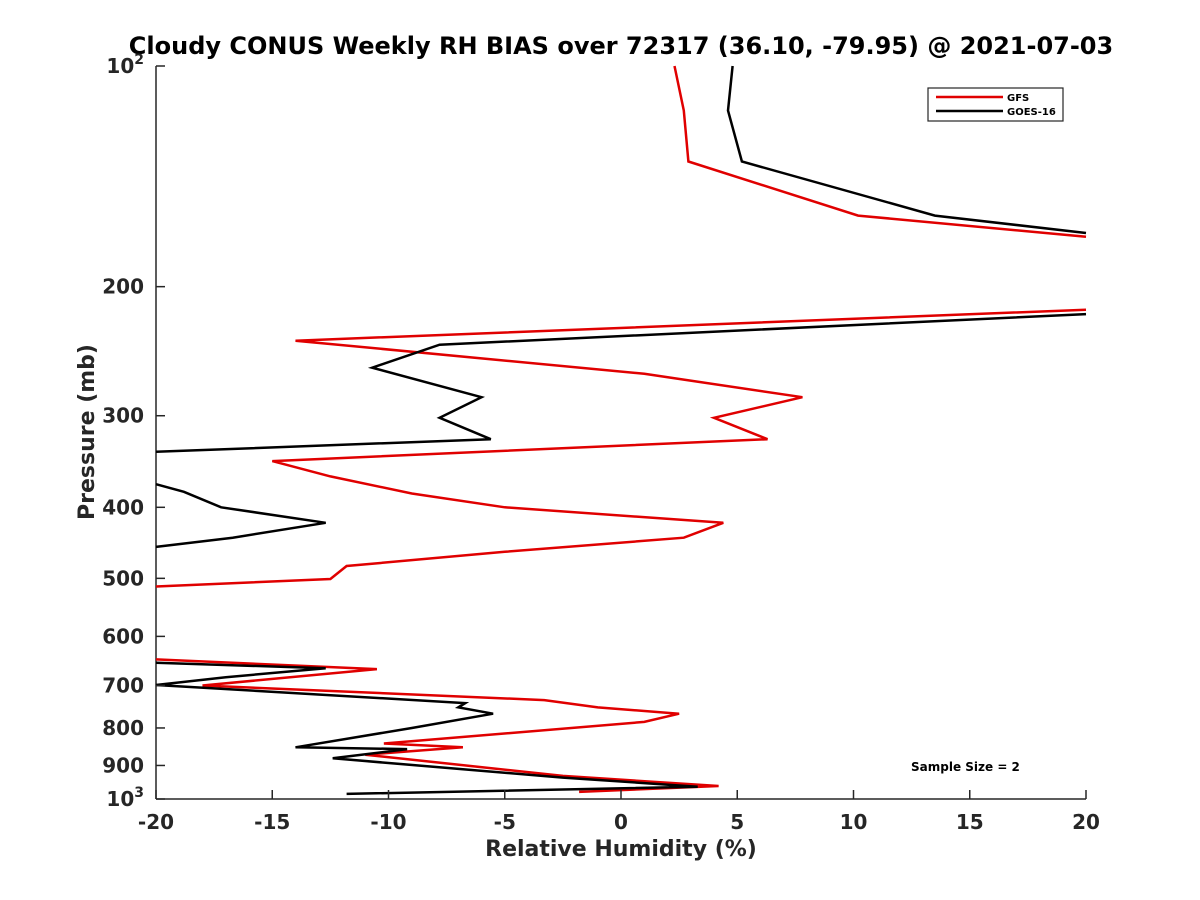 Image resolution: width=1200 pixels, height=900 pixels. Describe the element at coordinates (854, 822) in the screenshot. I see `x-tick-label: 10` at that location.